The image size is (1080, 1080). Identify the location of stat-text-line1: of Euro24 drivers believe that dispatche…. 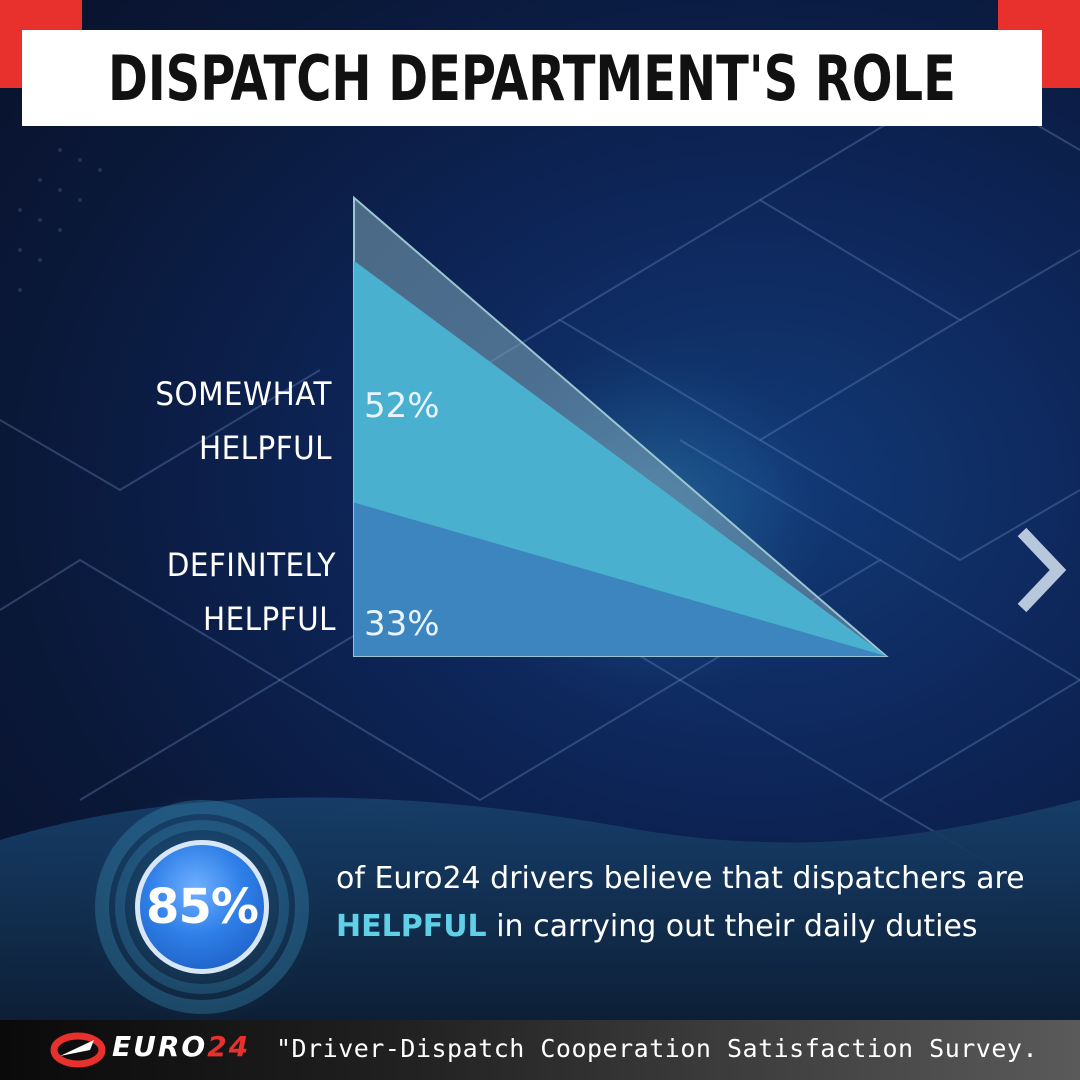
(680, 878).